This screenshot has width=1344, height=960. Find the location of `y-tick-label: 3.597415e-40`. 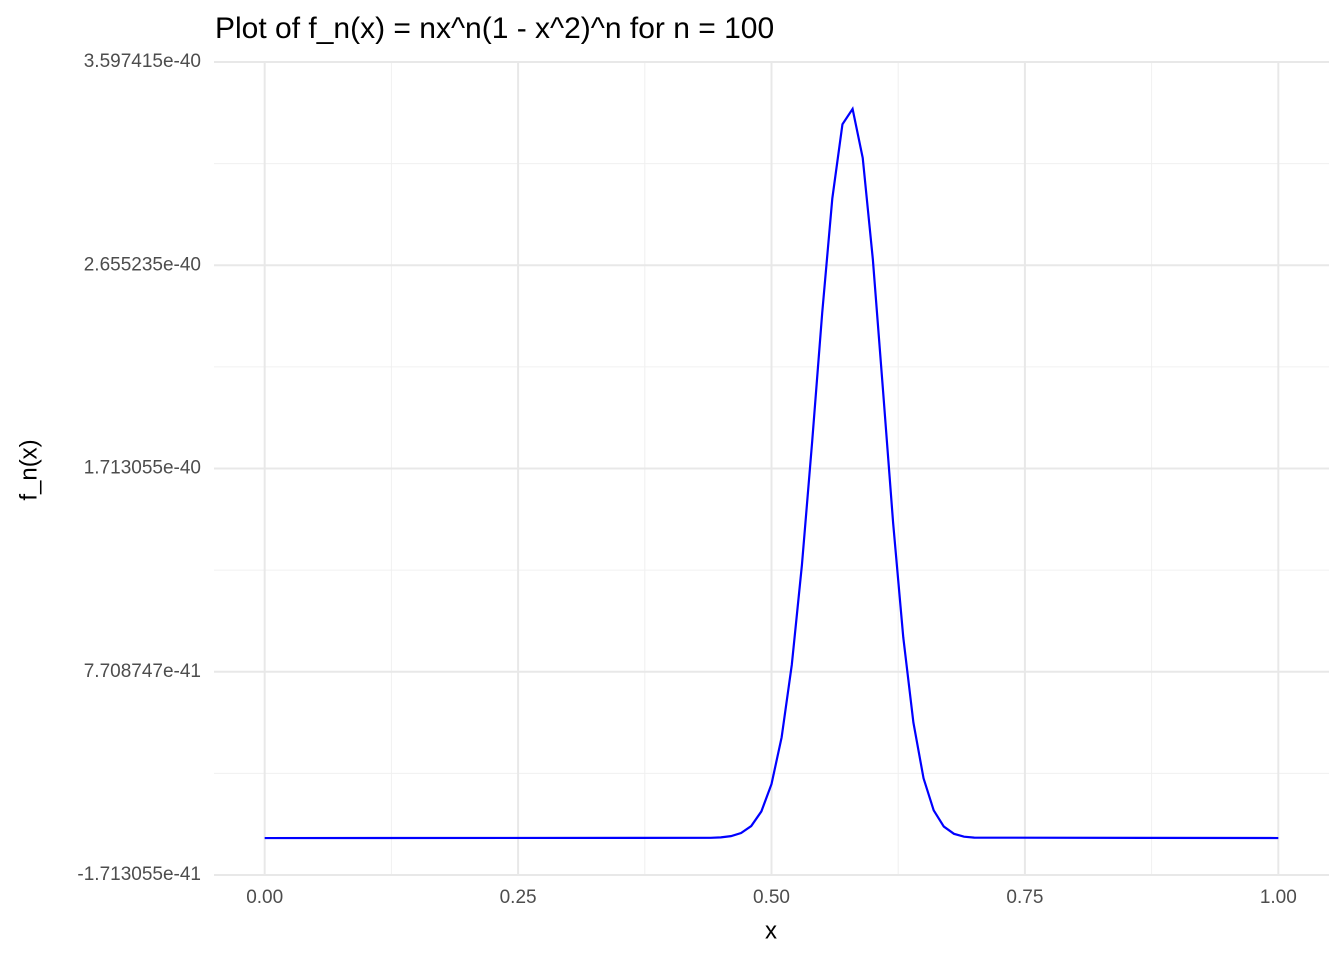

y-tick-label: 3.597415e-40 is located at coordinates (142, 61).